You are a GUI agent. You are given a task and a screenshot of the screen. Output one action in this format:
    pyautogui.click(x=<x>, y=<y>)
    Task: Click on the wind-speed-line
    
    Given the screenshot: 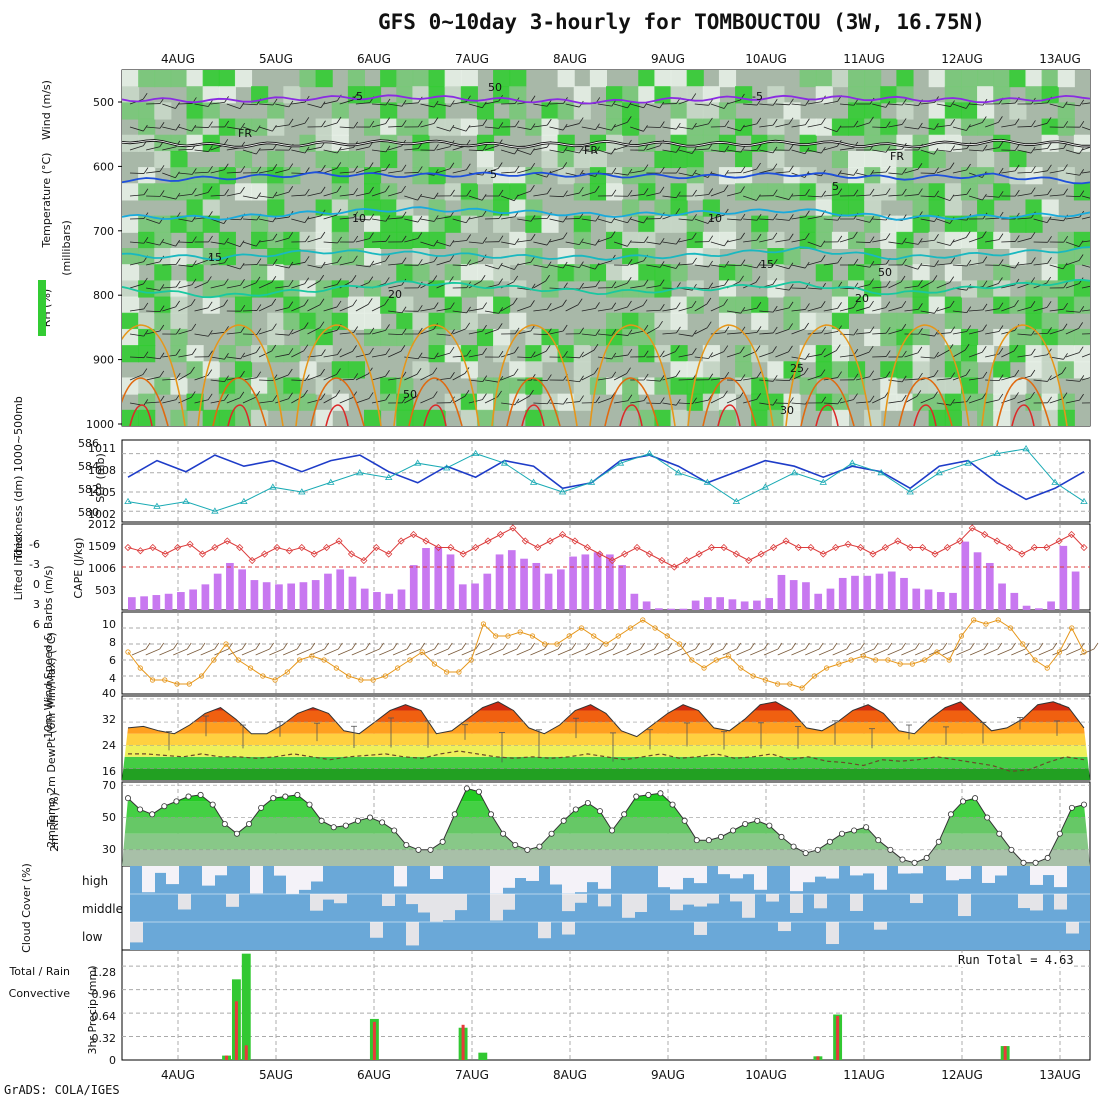 What is the action you would take?
    pyautogui.click(x=606, y=654)
    